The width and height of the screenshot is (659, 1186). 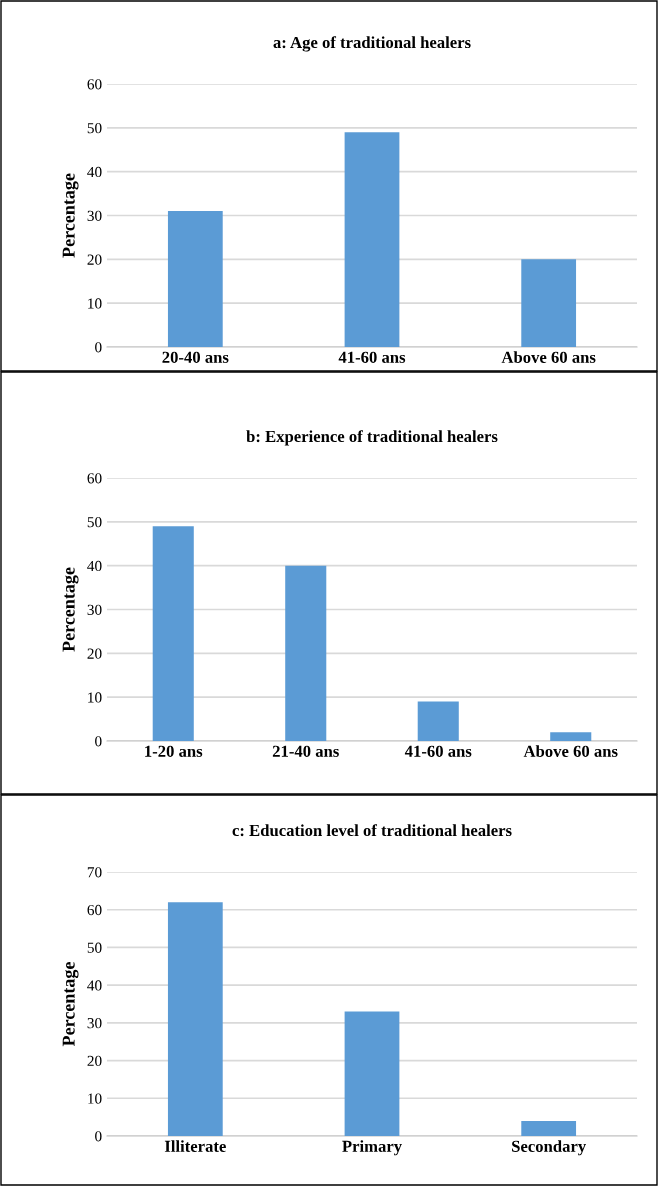 I want to click on x-tick-label: 21-40 ans, so click(x=305, y=751).